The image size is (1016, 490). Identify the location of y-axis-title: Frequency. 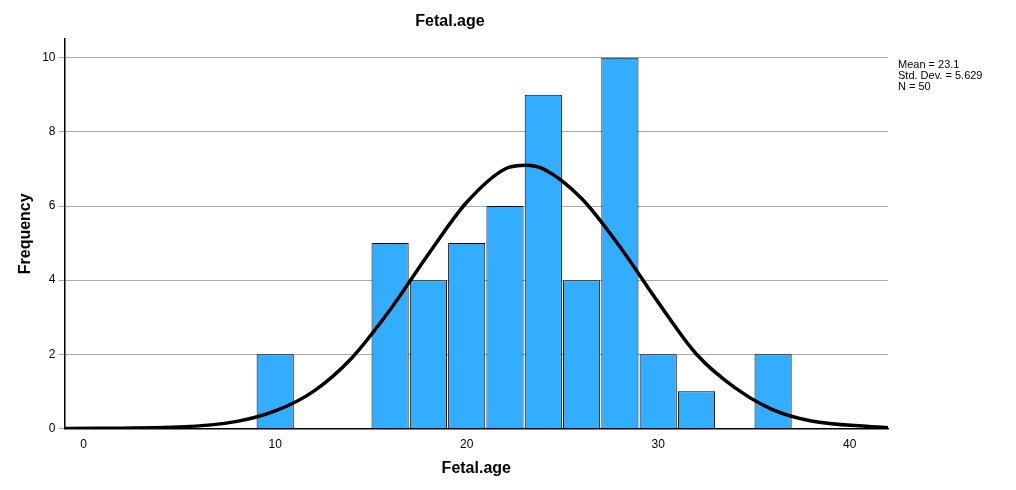
(25, 234).